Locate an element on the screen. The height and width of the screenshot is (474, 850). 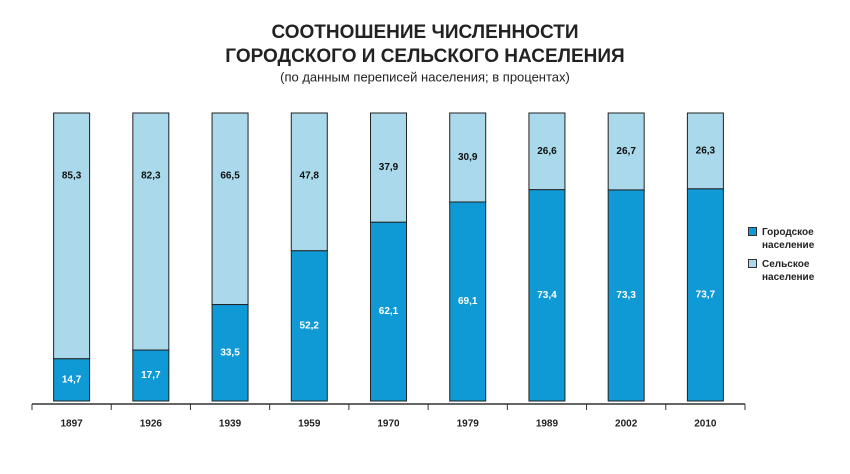
value-label: 17,7 is located at coordinates (151, 375).